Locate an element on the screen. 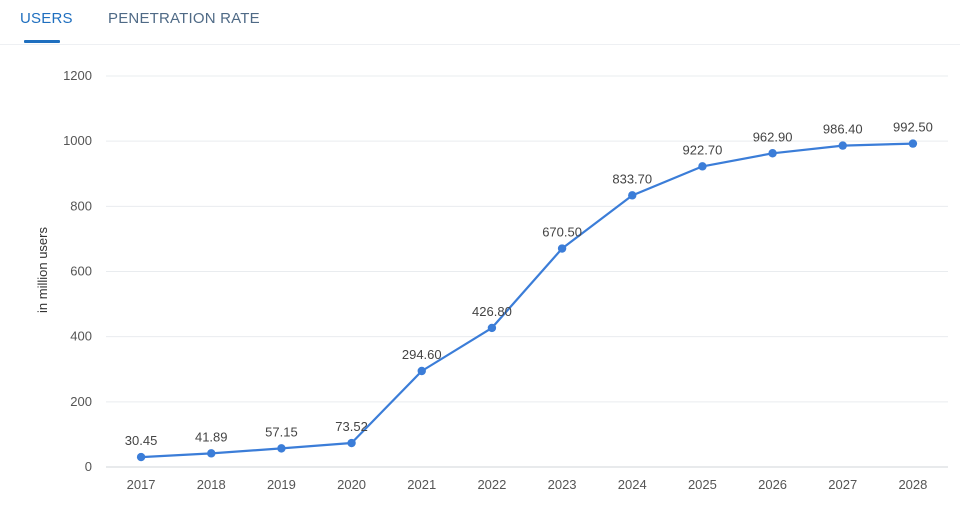  data-label: 294.60 is located at coordinates (422, 354).